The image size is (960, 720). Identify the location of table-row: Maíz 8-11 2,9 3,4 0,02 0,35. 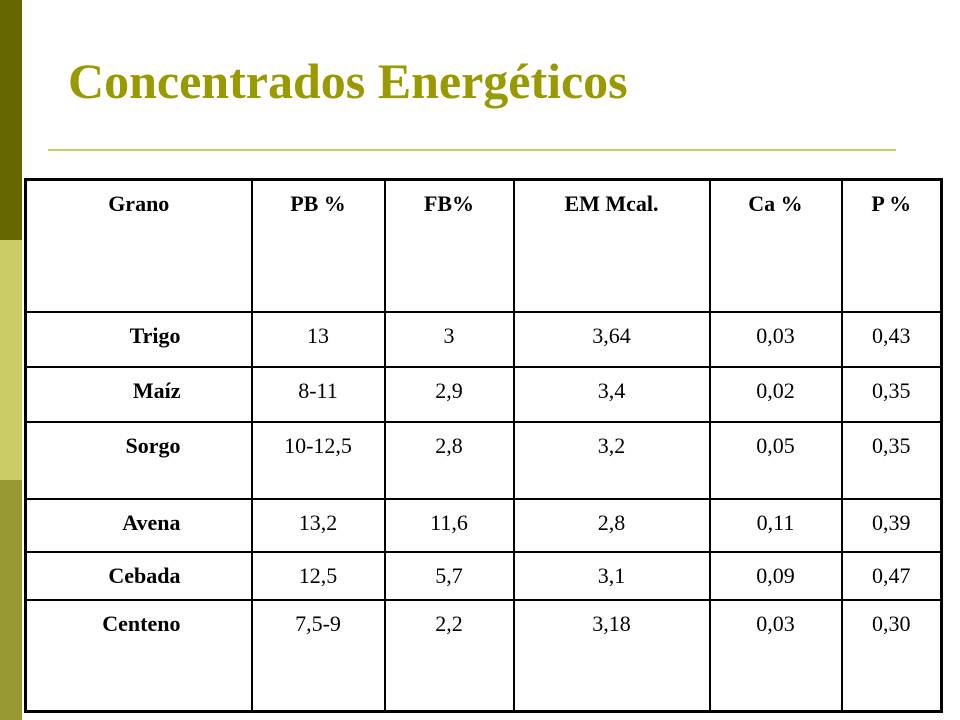
(483, 394).